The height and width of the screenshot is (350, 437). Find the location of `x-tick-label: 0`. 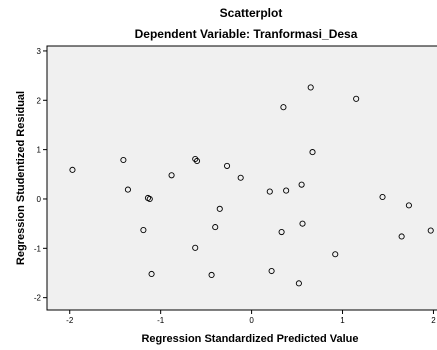

x-tick-label: 0 is located at coordinates (251, 320).